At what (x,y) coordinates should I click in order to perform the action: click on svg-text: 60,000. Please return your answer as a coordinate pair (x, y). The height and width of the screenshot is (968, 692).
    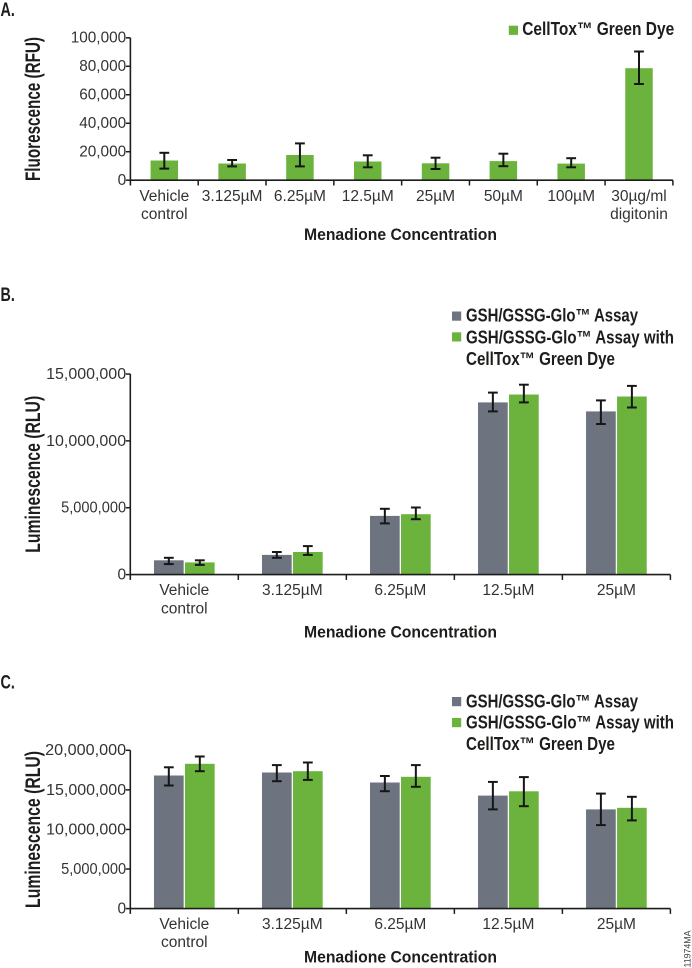
    Looking at the image, I should click on (102, 95).